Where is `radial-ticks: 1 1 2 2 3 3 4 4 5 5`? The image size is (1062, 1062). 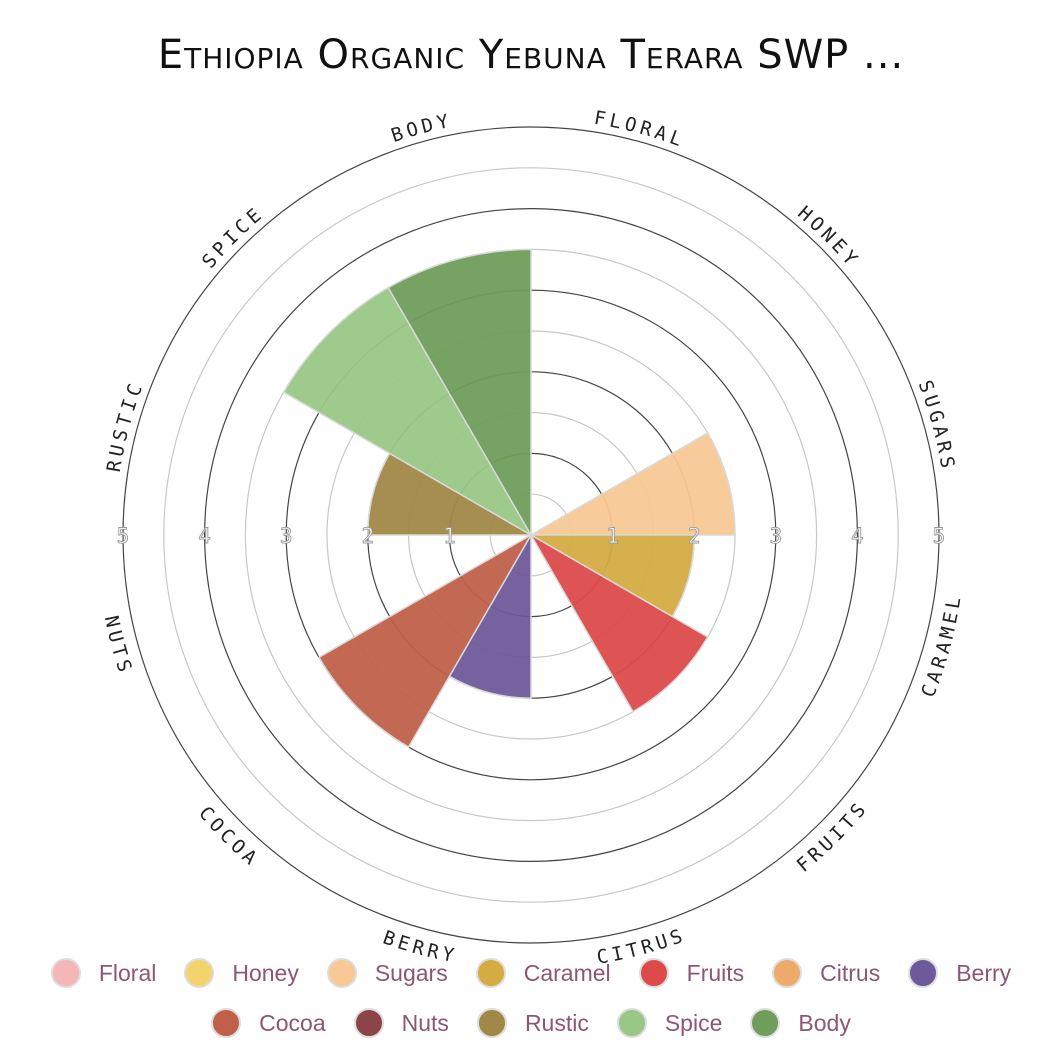
radial-ticks: 1 1 2 2 3 3 4 4 5 5 is located at coordinates (531, 536).